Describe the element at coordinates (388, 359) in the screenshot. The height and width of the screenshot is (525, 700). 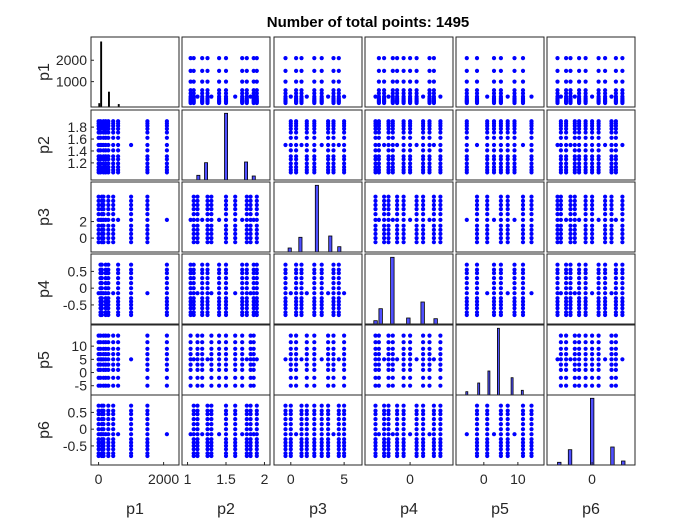
I see `scatter-point-p5-p4` at that location.